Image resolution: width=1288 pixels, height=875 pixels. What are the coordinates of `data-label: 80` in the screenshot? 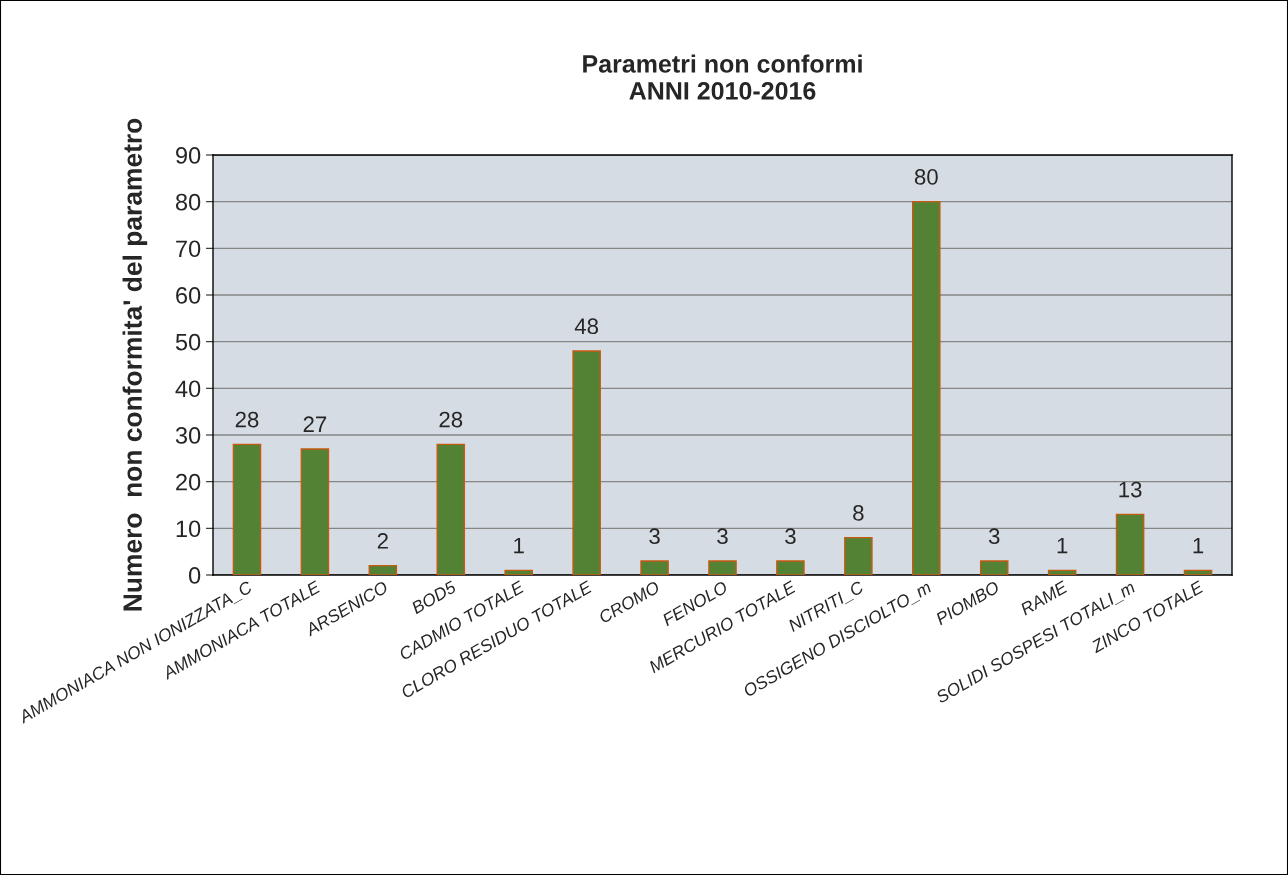 It's located at (926, 177).